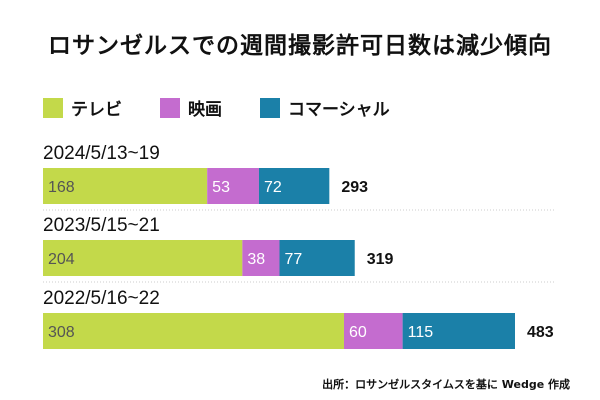 The height and width of the screenshot is (400, 600). I want to click on total-label: 319, so click(380, 259).